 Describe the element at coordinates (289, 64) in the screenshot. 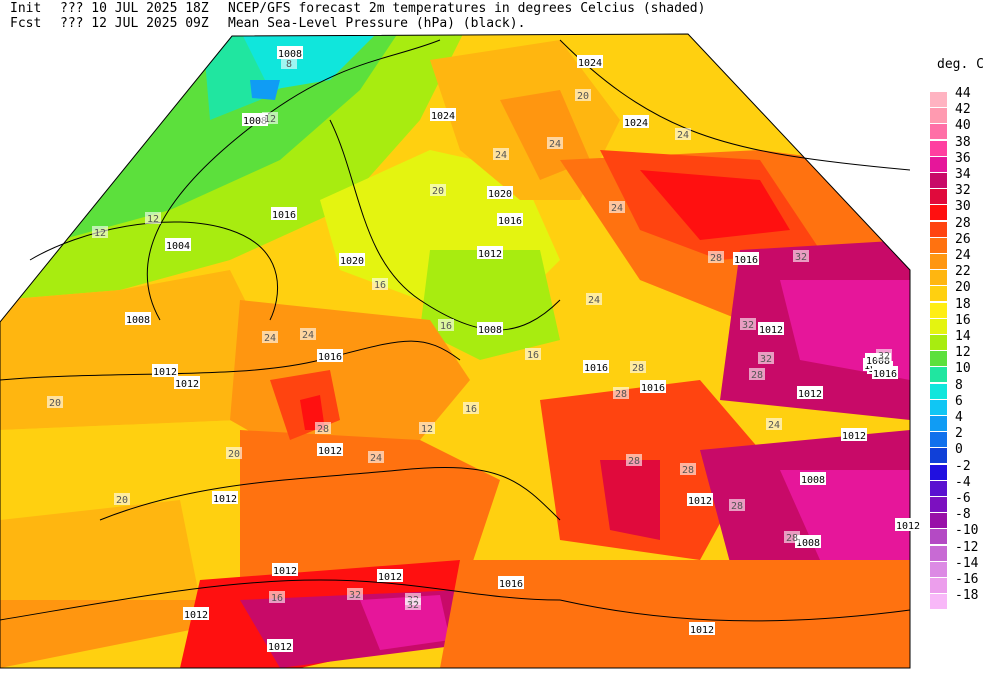

I see `svg-text: 8` at that location.